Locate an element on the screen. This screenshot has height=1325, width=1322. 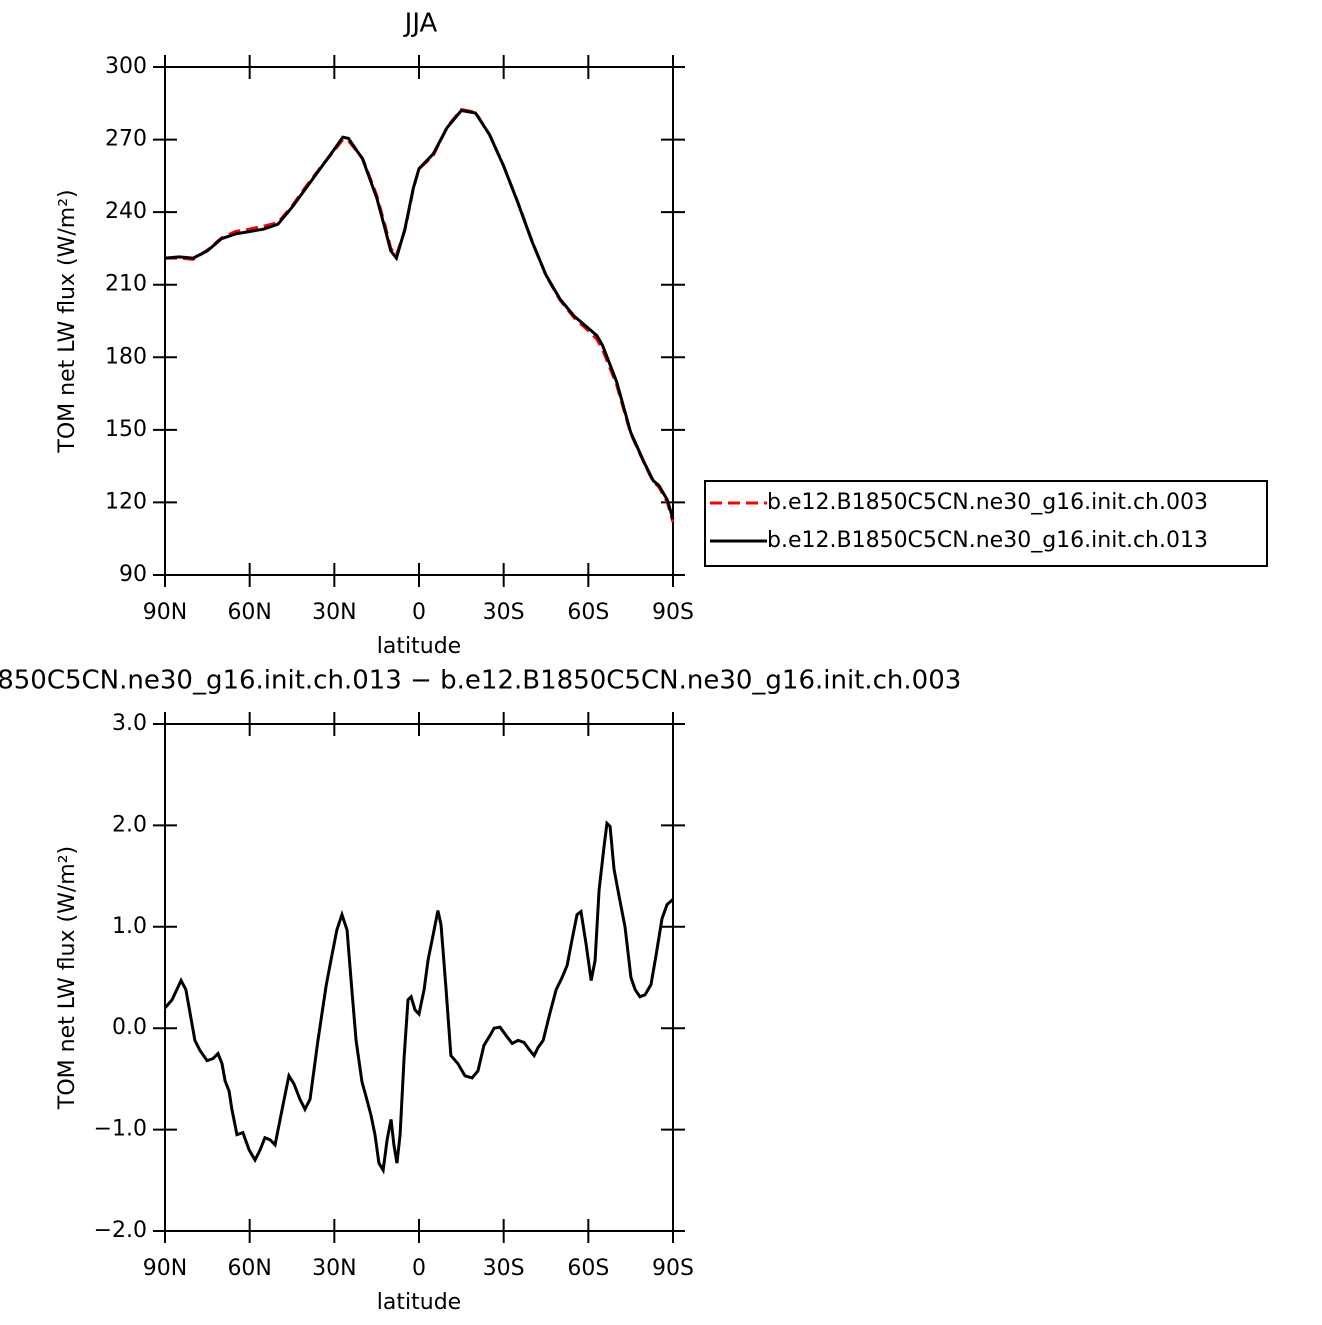
legend-label: b.e12.B1850C5CN.ne30_g16.init.ch.013 is located at coordinates (987, 540).